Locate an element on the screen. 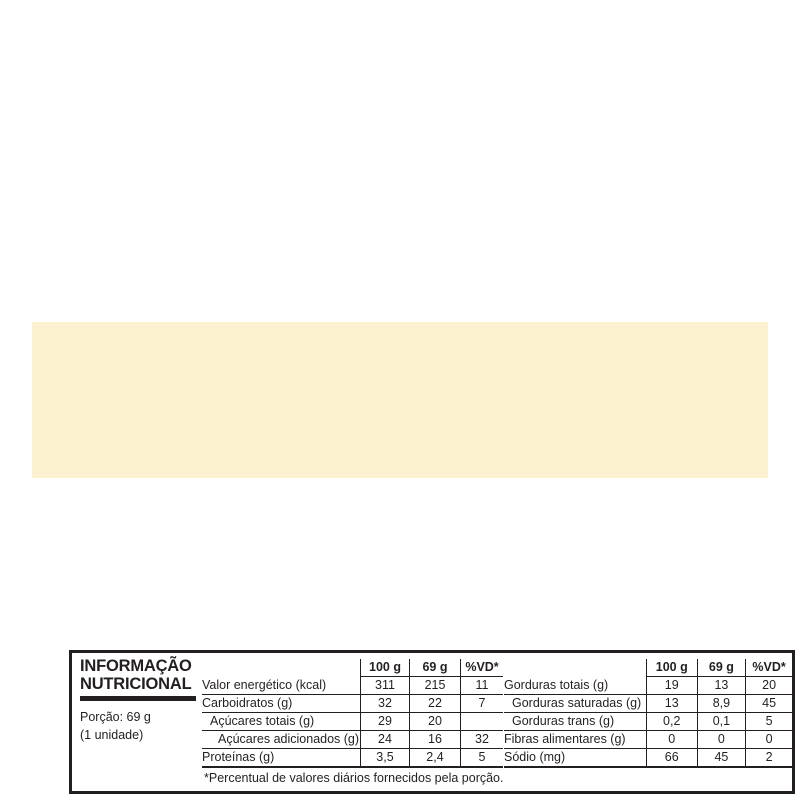 The height and width of the screenshot is (800, 800). nutrient-label: Carboidratos (g) is located at coordinates (281, 703).